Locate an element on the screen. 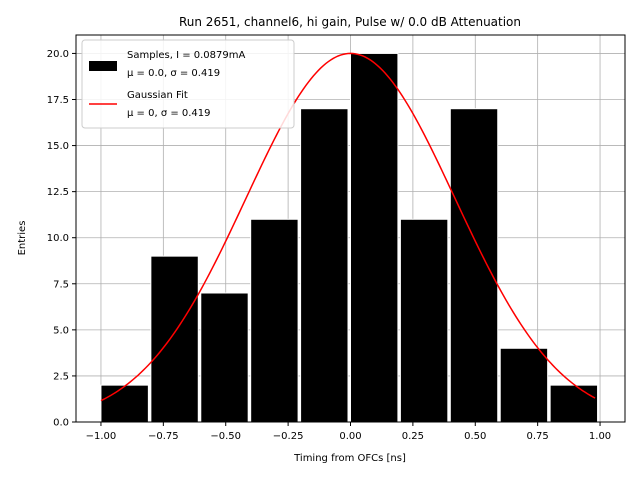  y-axis-label: Entries is located at coordinates (22, 238).